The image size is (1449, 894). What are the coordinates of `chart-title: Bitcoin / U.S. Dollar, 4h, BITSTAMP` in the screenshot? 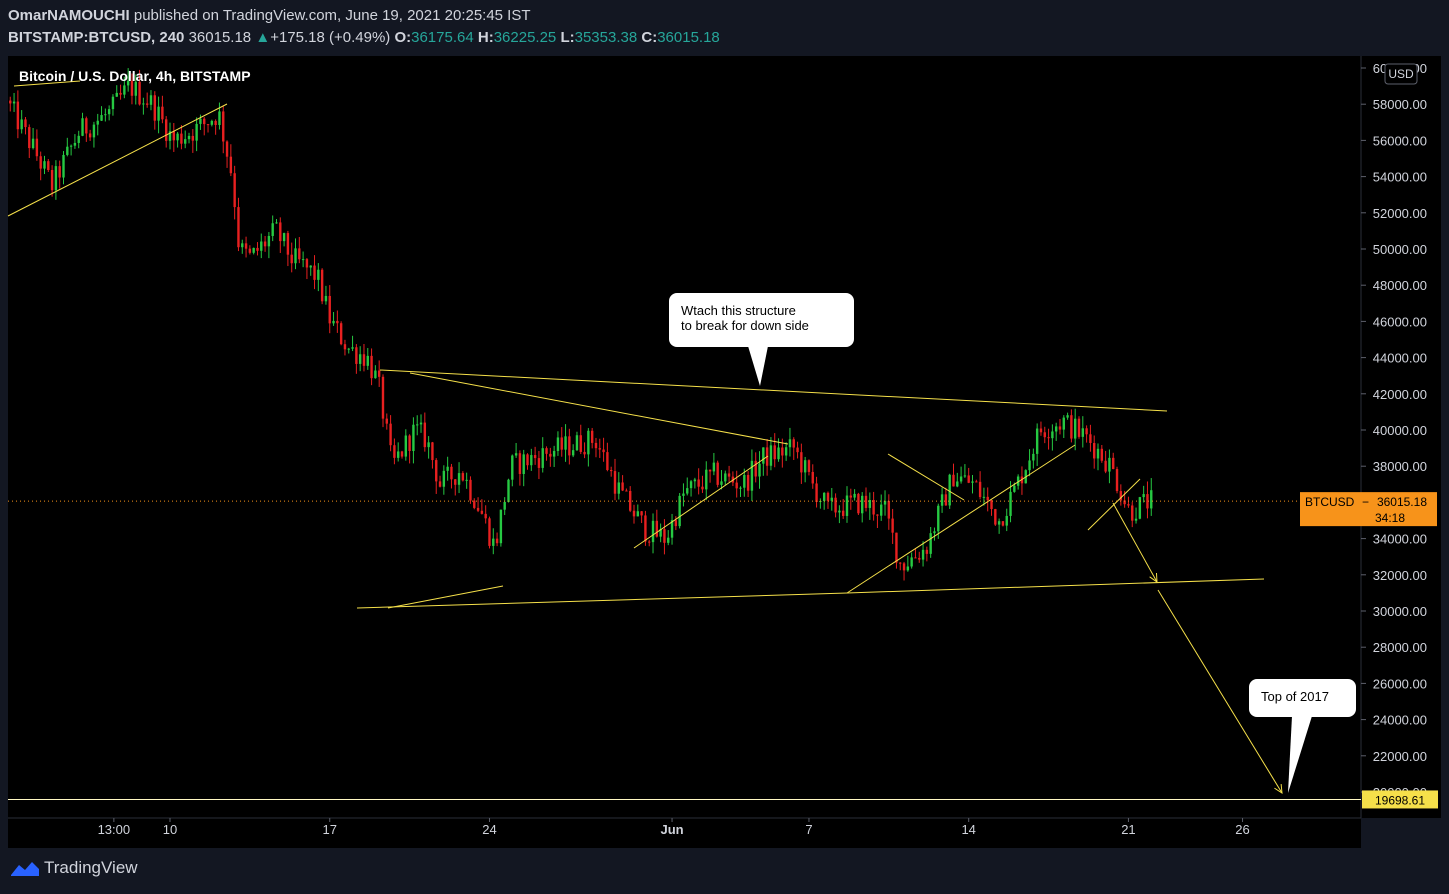 It's located at (135, 76).